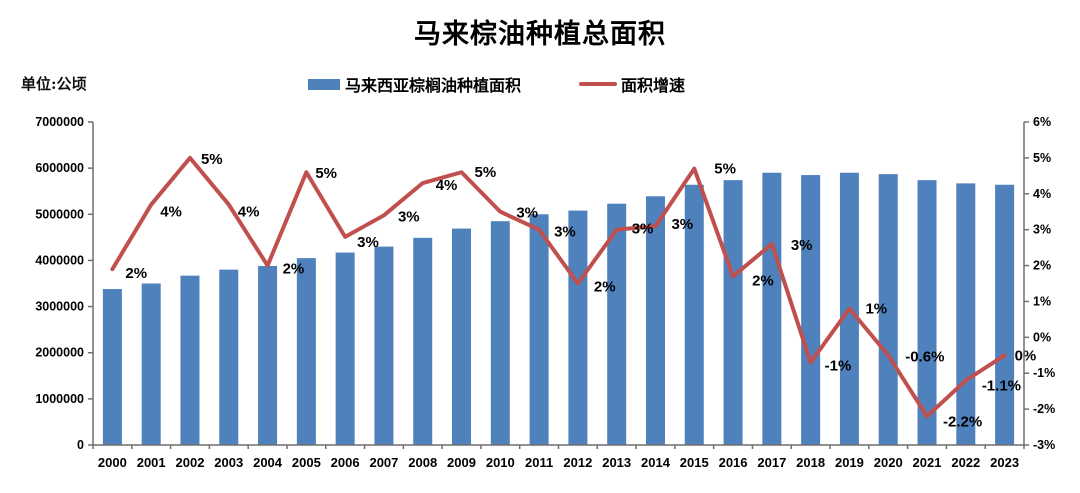 This screenshot has width=1080, height=493. I want to click on right-axis-tick-label: 5%, so click(1042, 158).